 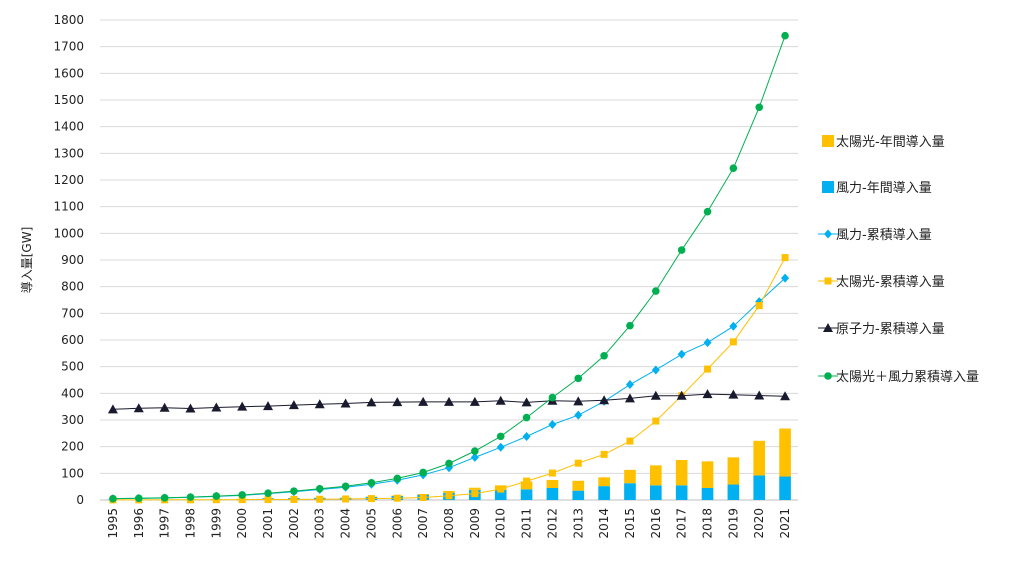 I want to click on x-tick-label: 2000, so click(x=242, y=523).